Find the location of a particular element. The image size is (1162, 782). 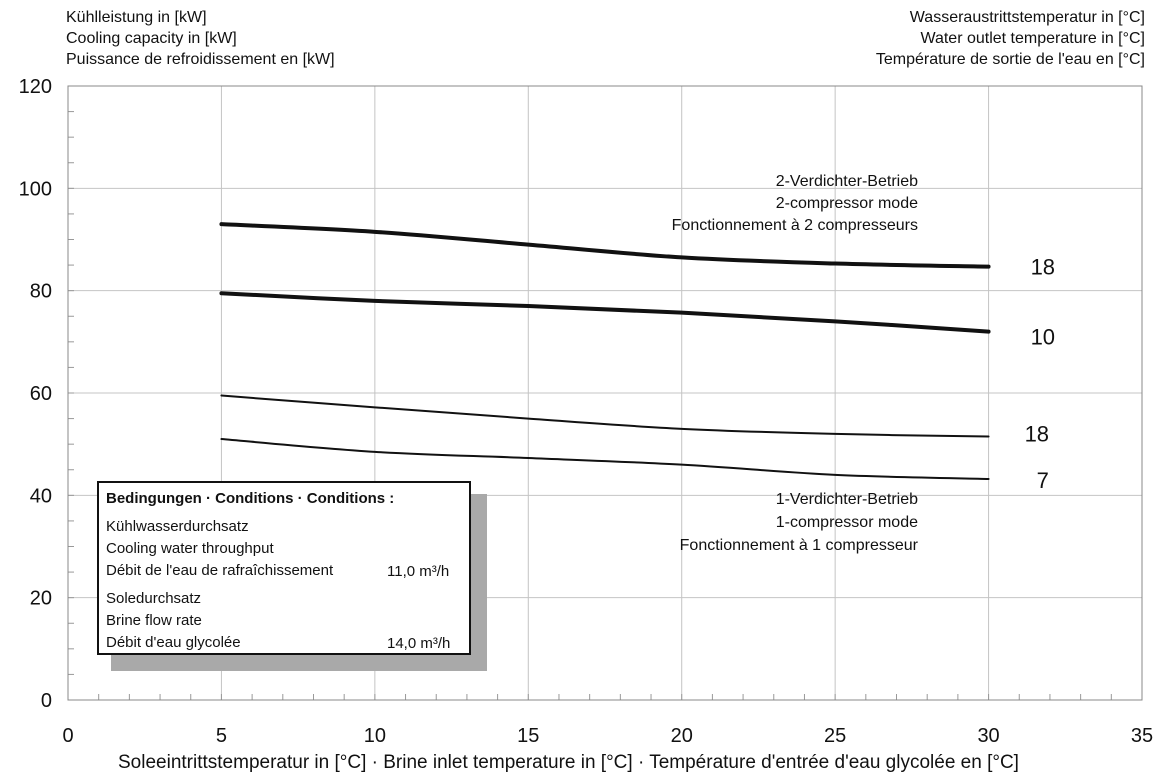

y-tick-label: 120 is located at coordinates (35, 87).